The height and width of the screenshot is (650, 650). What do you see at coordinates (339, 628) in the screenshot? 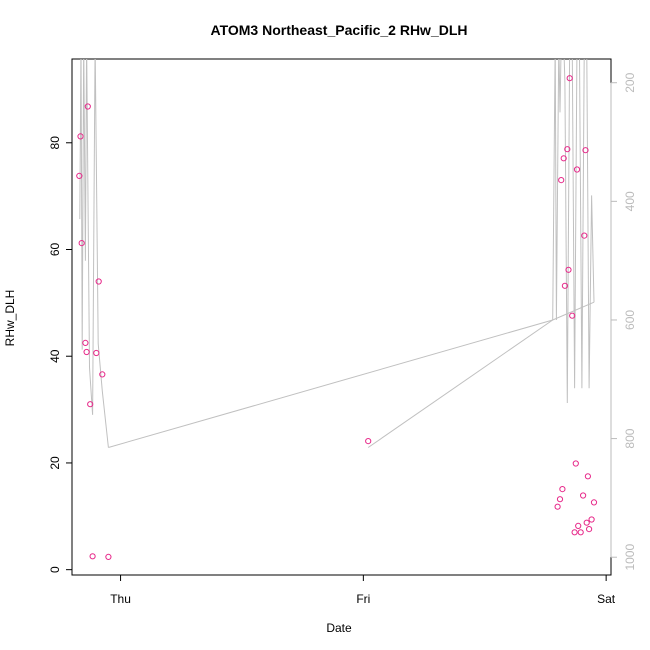
I see `x-axis-label: Date` at bounding box center [339, 628].